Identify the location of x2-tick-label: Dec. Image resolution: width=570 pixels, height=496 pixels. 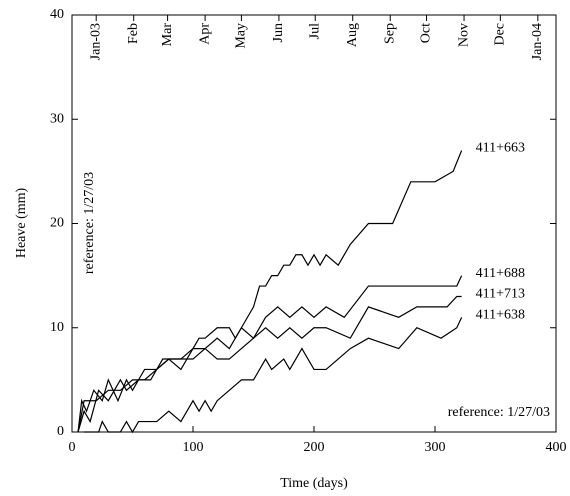
(500, 34).